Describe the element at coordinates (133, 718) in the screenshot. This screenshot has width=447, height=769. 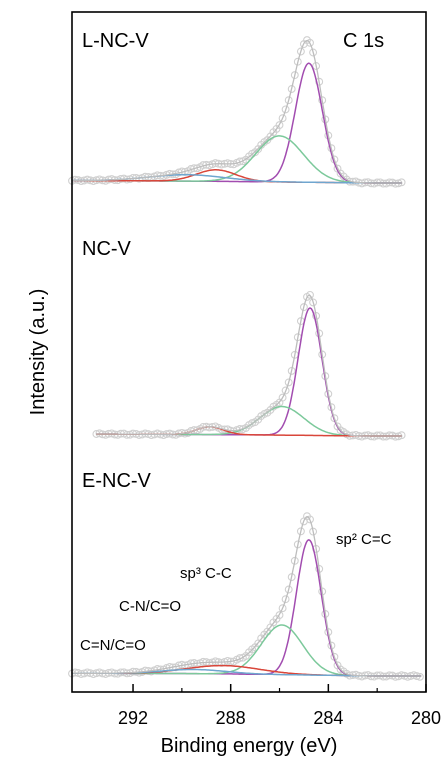
I see `x-tick-label: 292` at that location.